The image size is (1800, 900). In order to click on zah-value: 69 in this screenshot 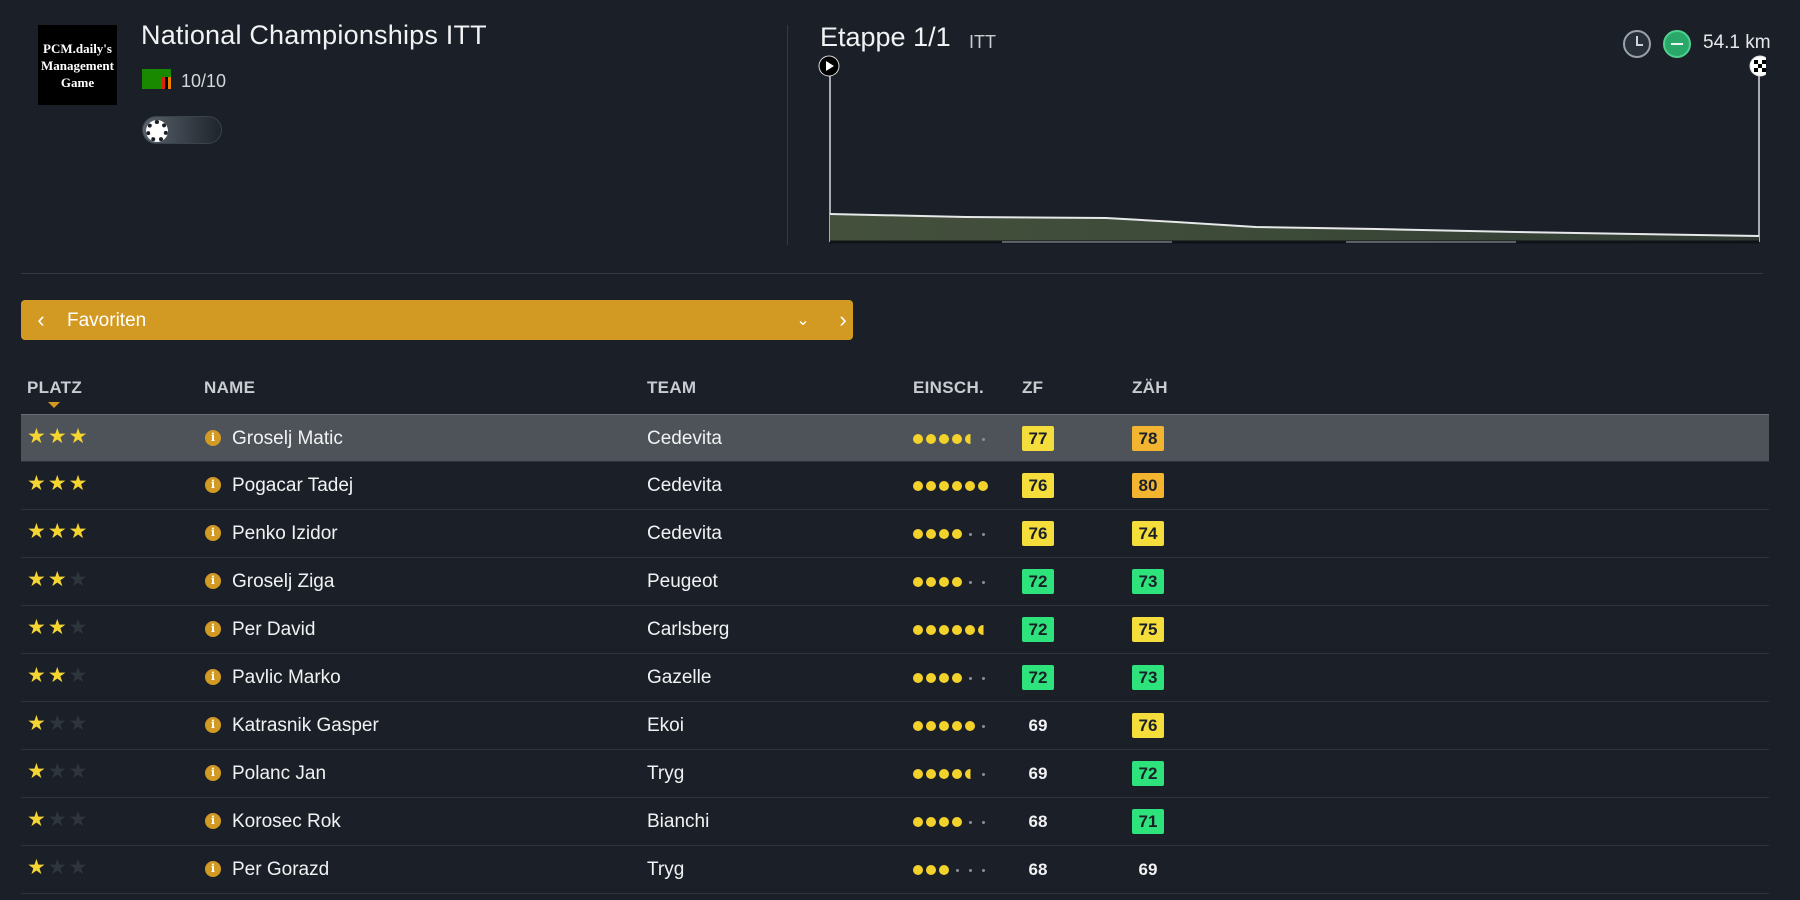, I will do `click(1148, 869)`.